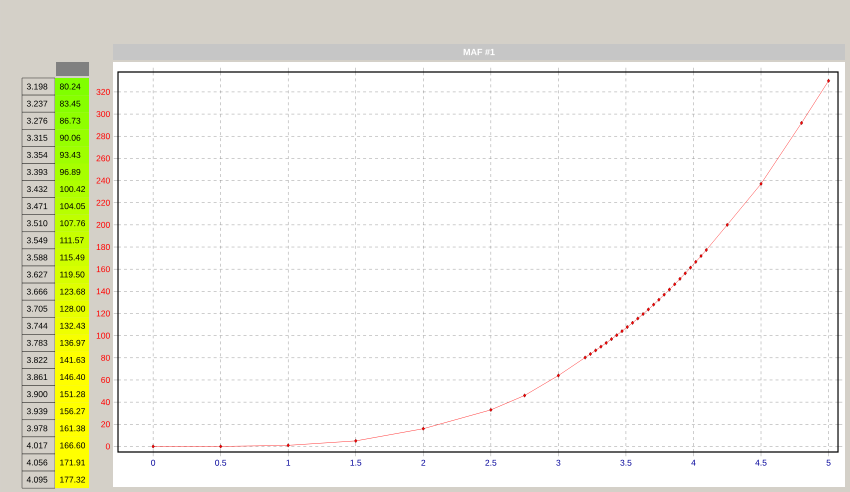 The width and height of the screenshot is (850, 492). Describe the element at coordinates (73, 223) in the screenshot. I see `text: 107.76` at that location.